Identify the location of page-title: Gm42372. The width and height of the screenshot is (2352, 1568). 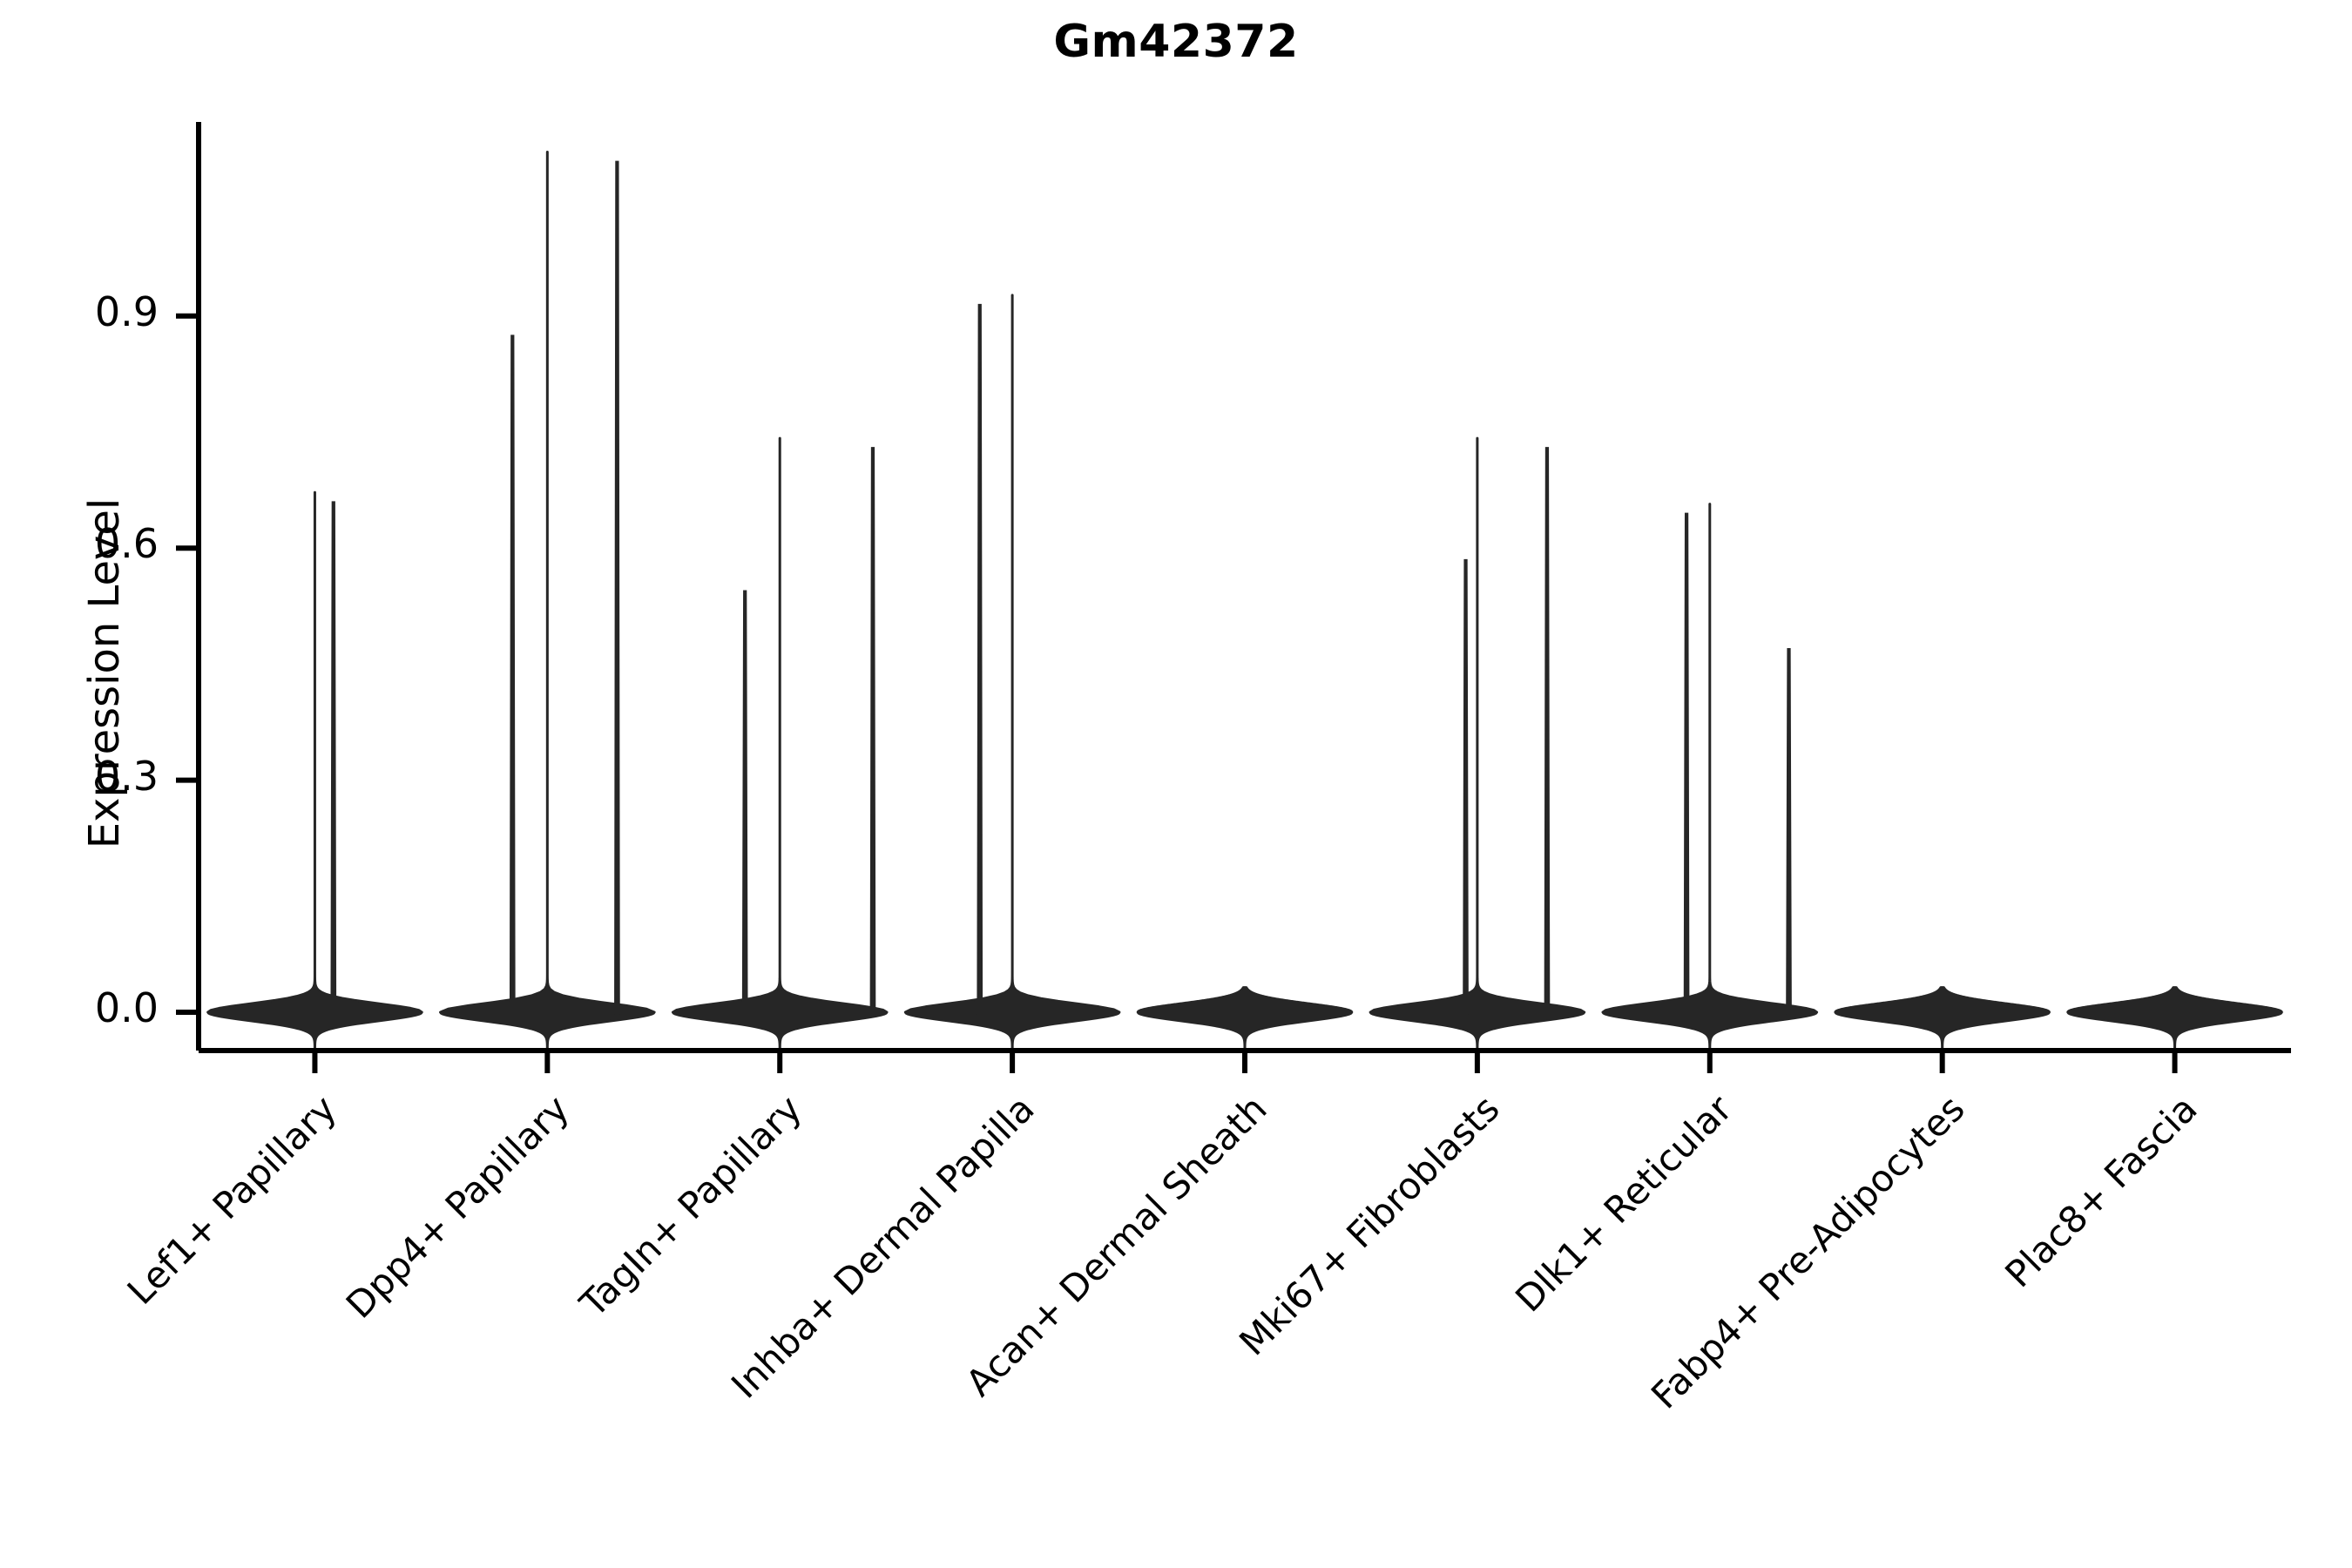
(1176, 42).